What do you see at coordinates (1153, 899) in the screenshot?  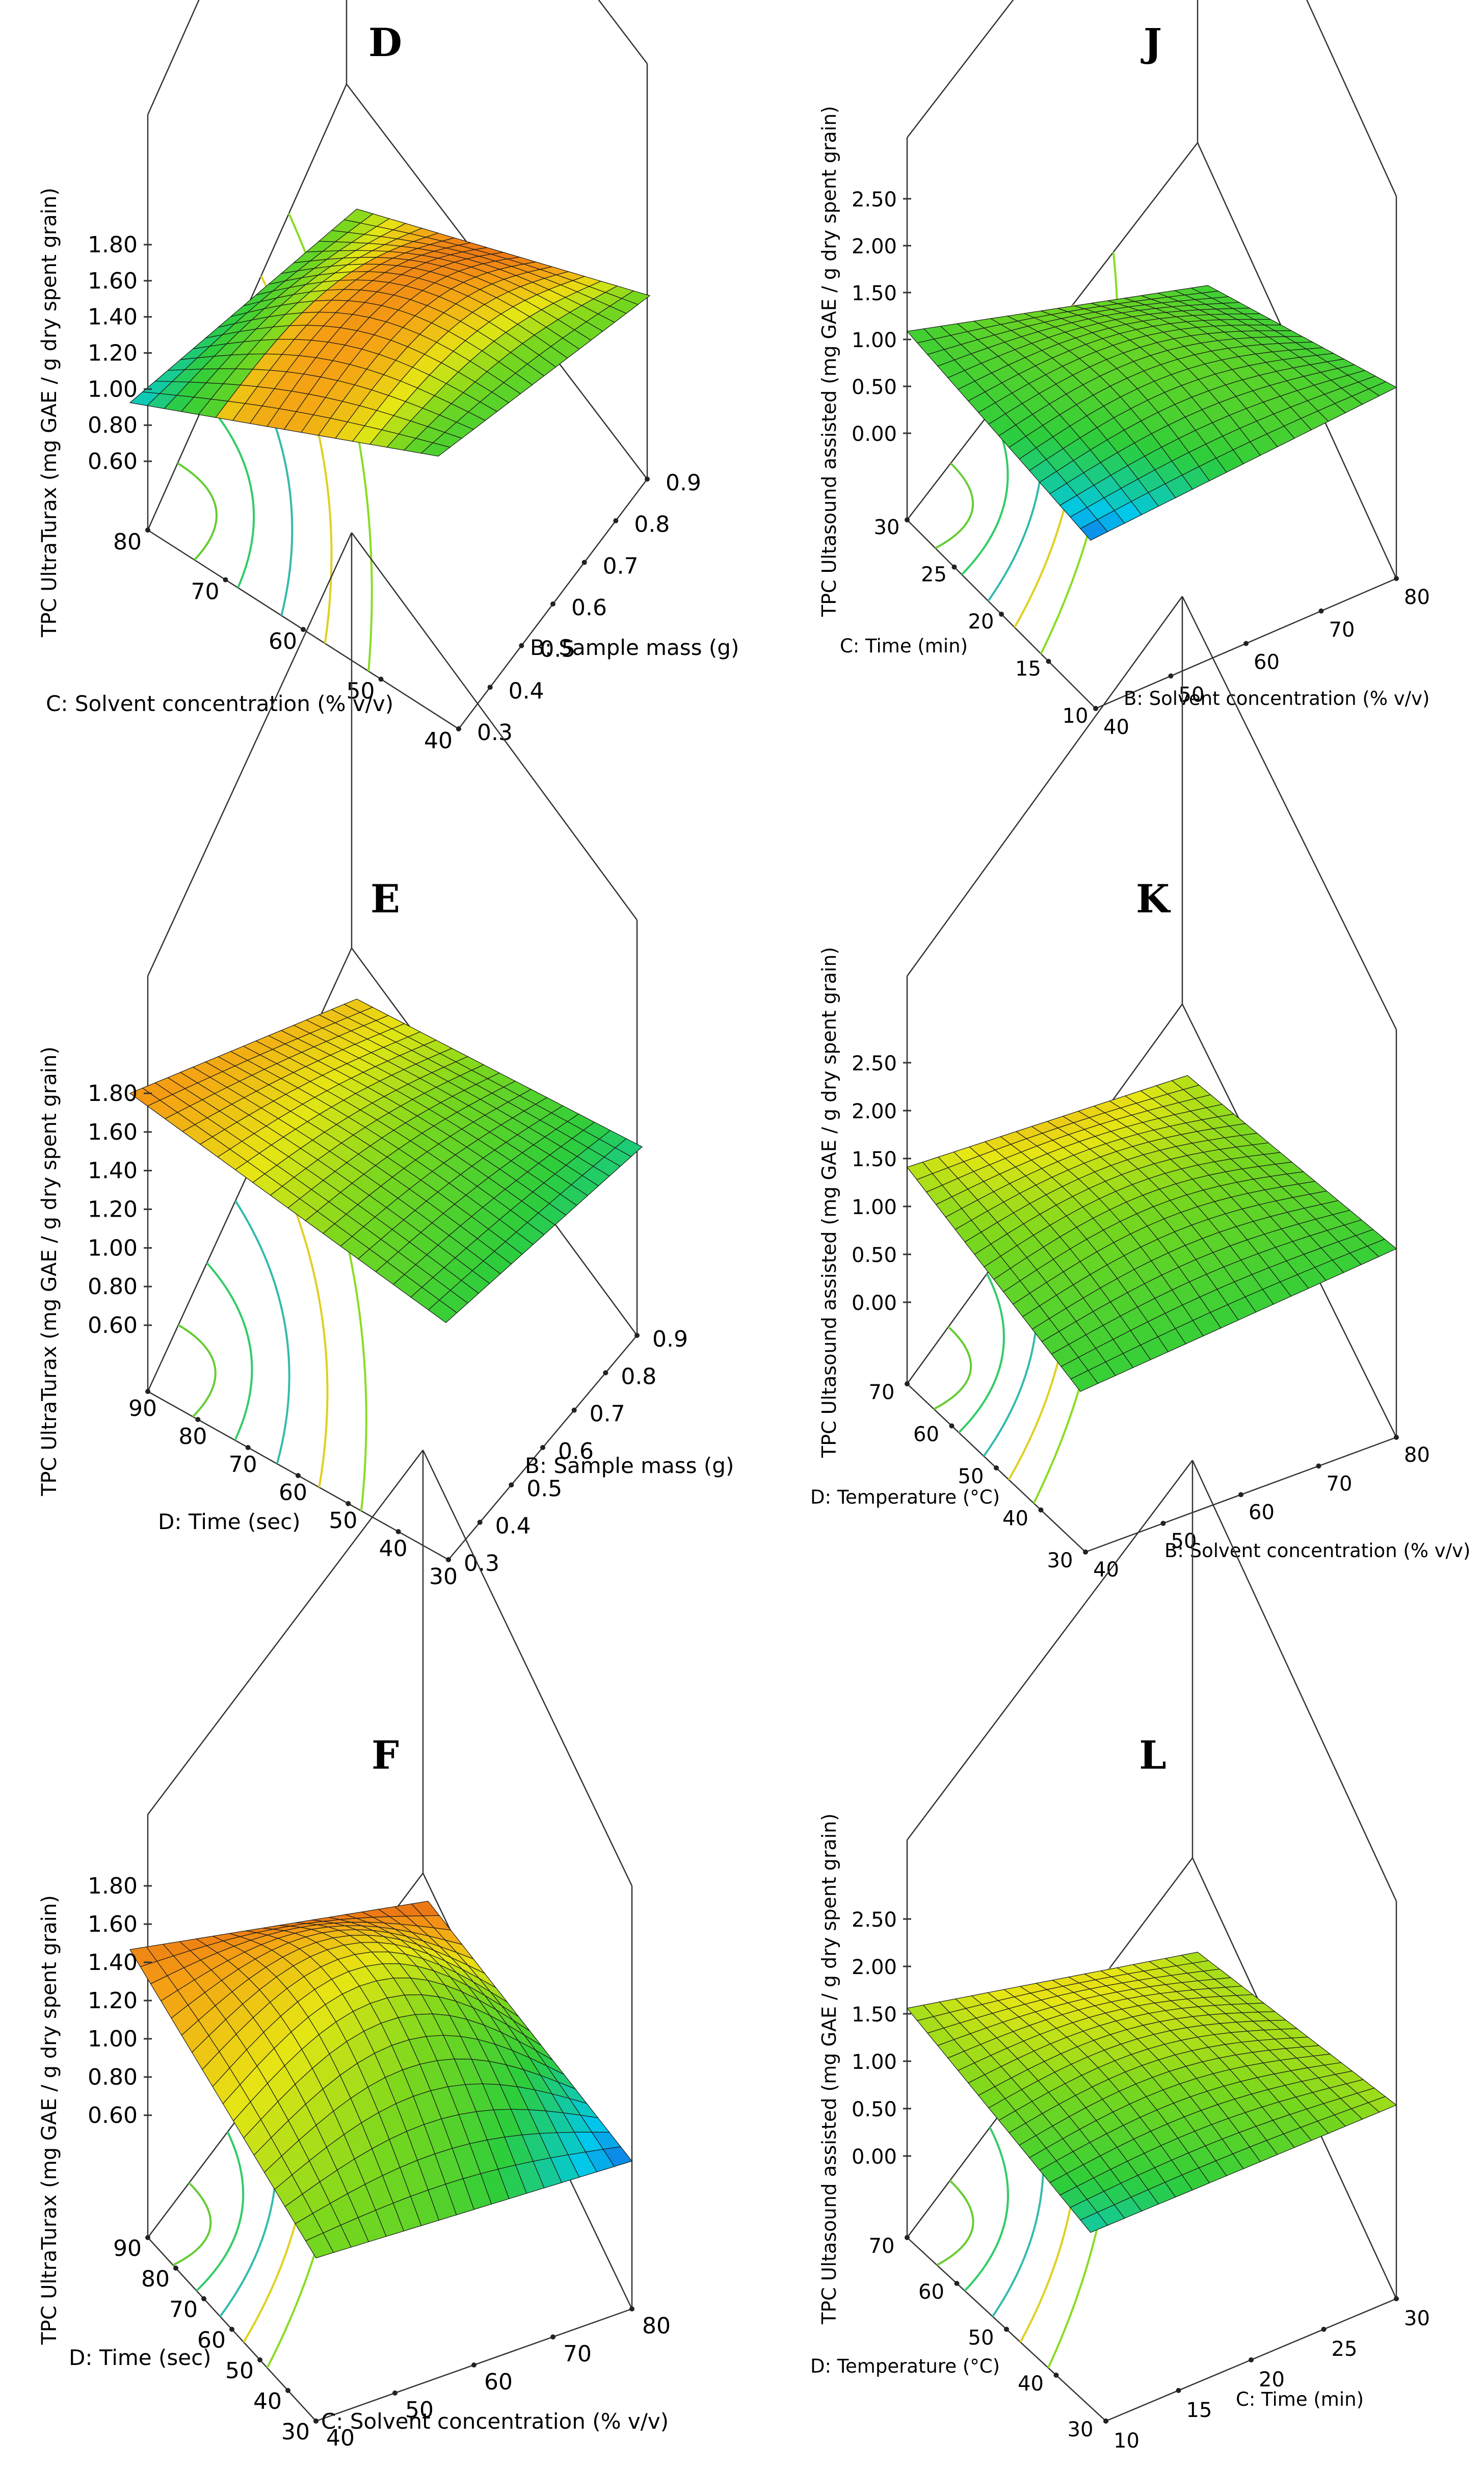 I see `panel-label-K: K` at bounding box center [1153, 899].